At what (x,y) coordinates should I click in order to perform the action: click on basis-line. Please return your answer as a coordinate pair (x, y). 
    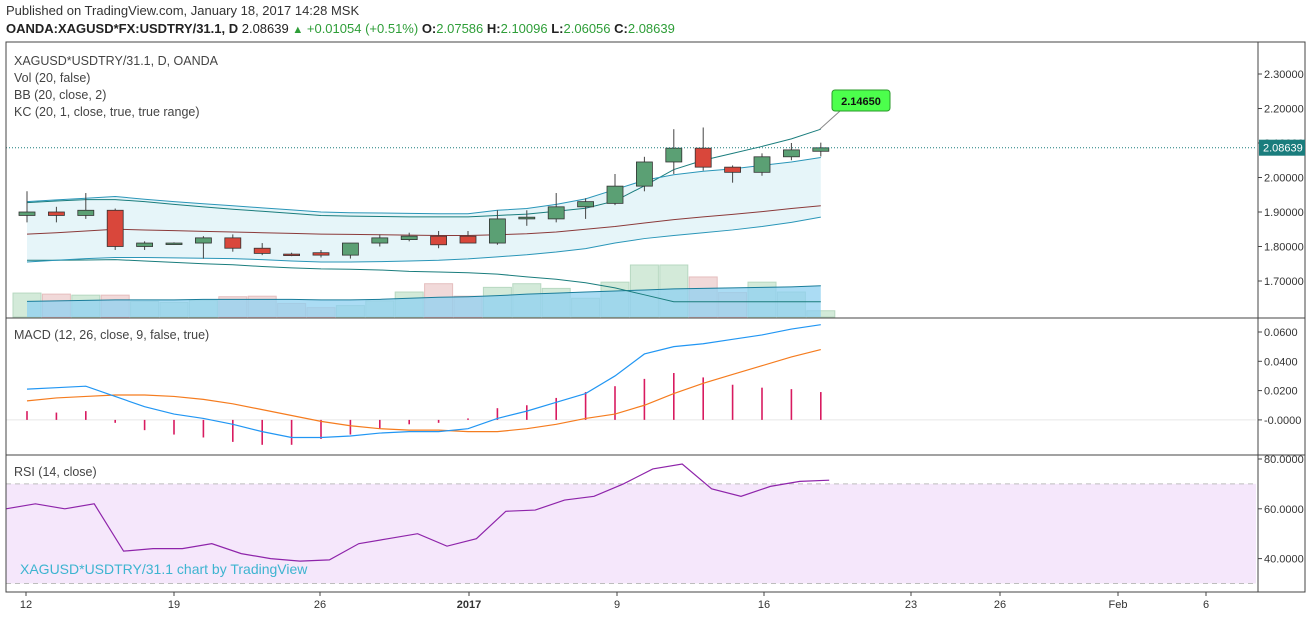
    Looking at the image, I should click on (423, 220).